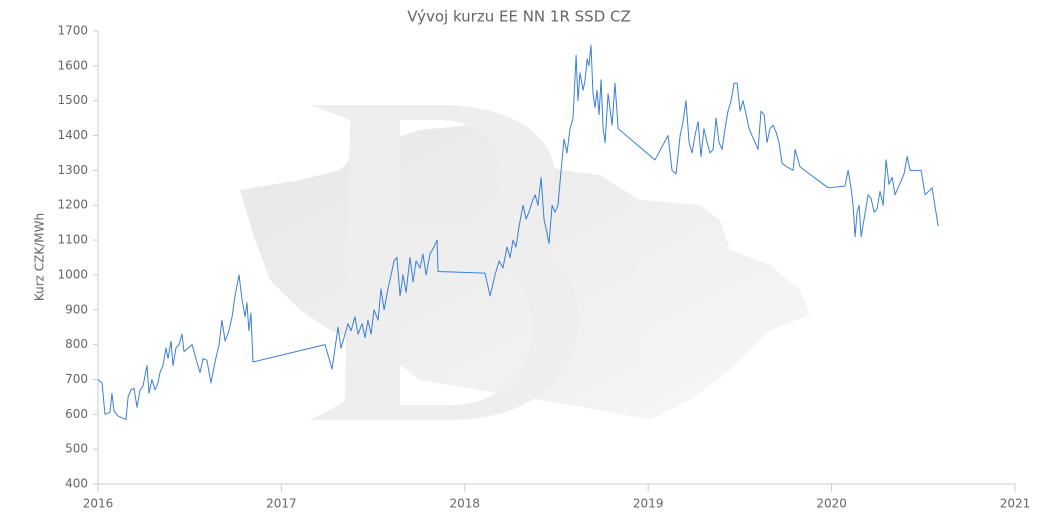 The image size is (1038, 518). I want to click on y-tick-label: 1200, so click(72, 205).